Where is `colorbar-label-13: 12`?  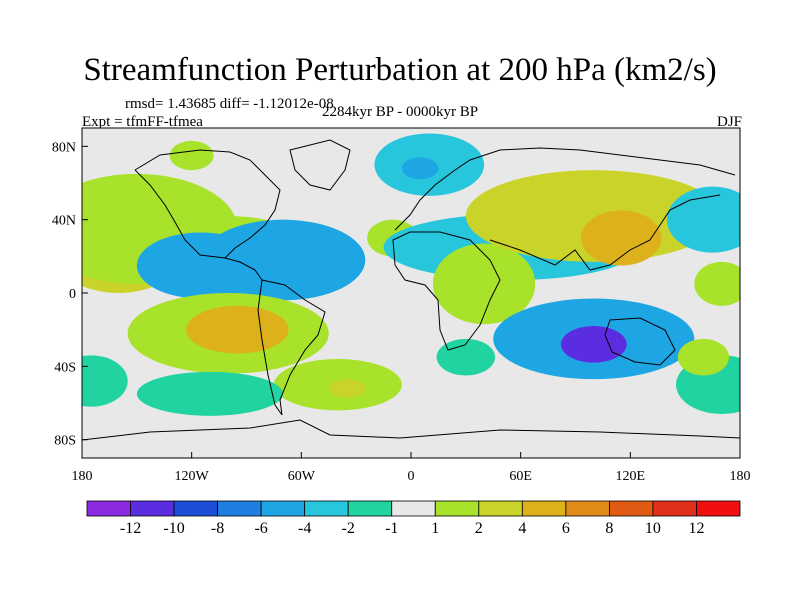 colorbar-label-13: 12 is located at coordinates (696, 528).